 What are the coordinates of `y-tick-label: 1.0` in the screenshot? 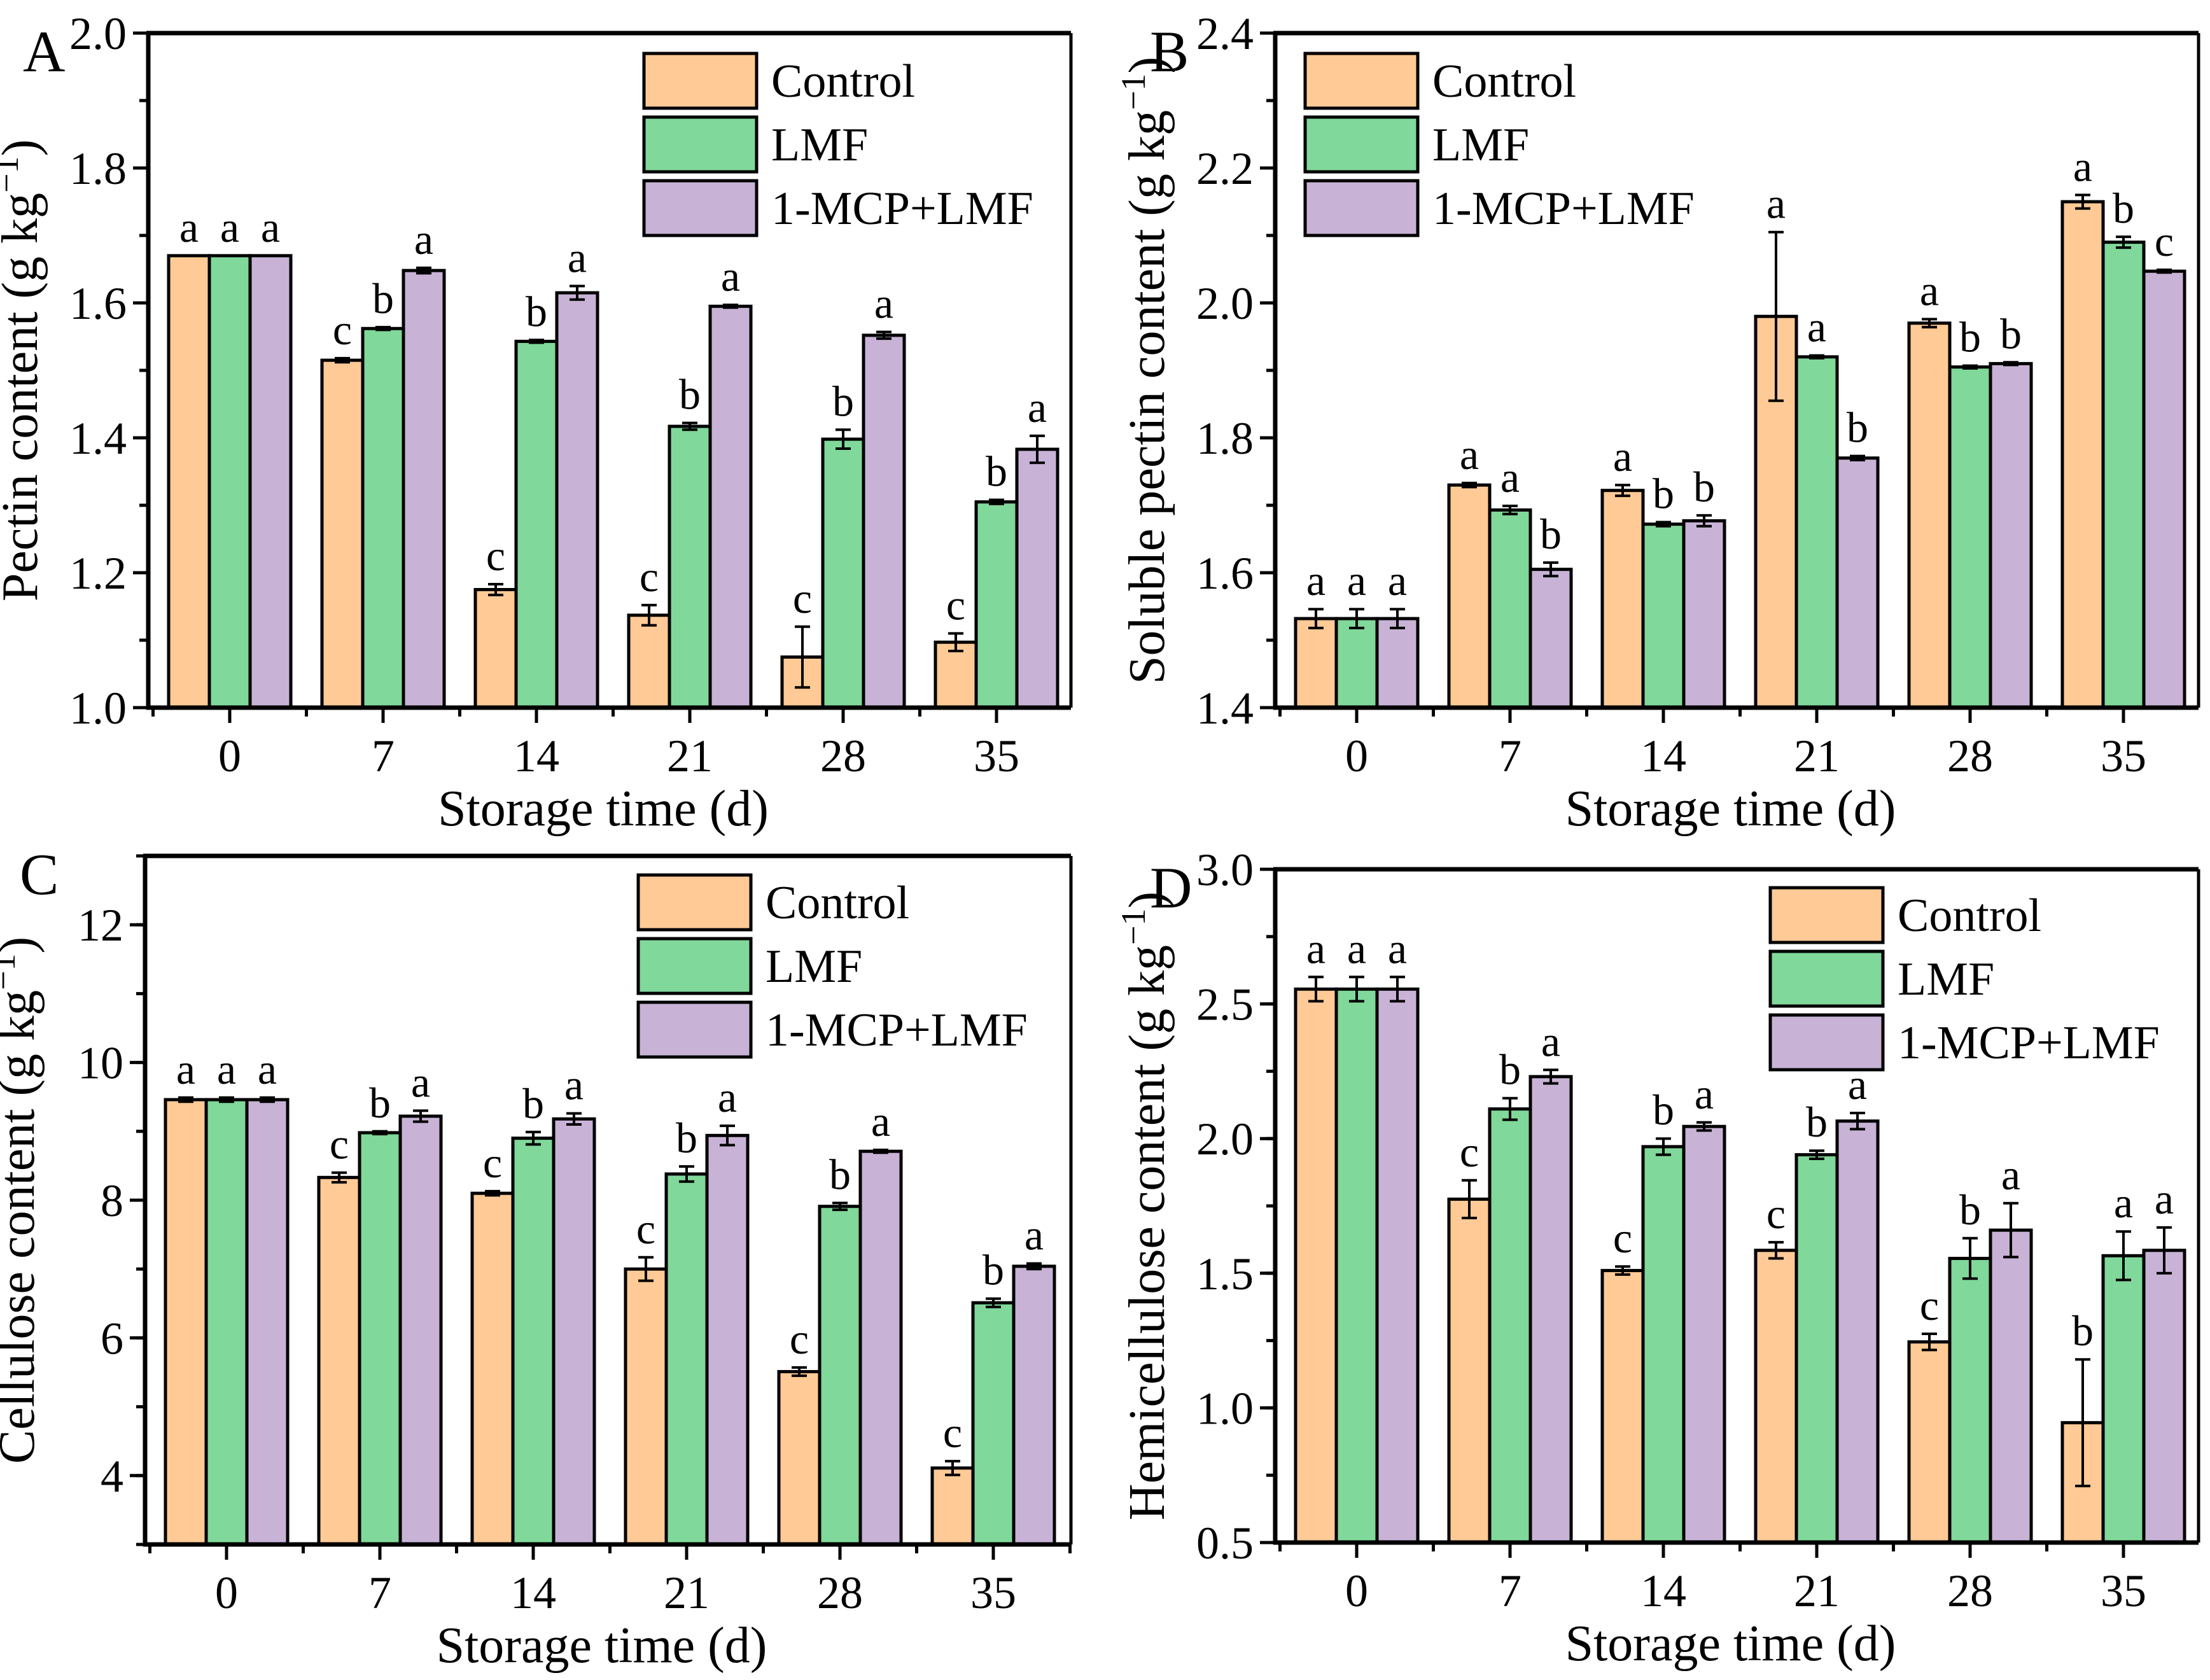 It's located at (1225, 1408).